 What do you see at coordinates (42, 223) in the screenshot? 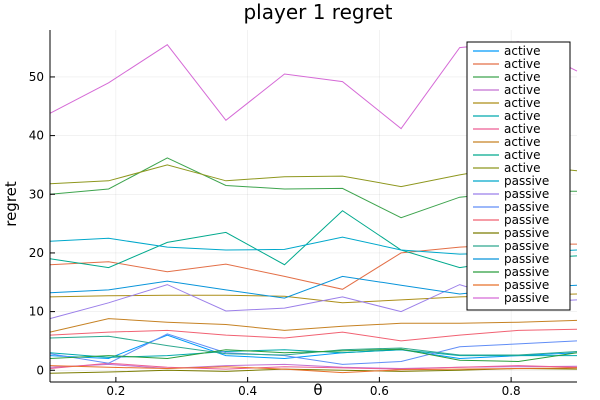
I see `y-ticks: 0 10 20 30 40 50` at bounding box center [42, 223].